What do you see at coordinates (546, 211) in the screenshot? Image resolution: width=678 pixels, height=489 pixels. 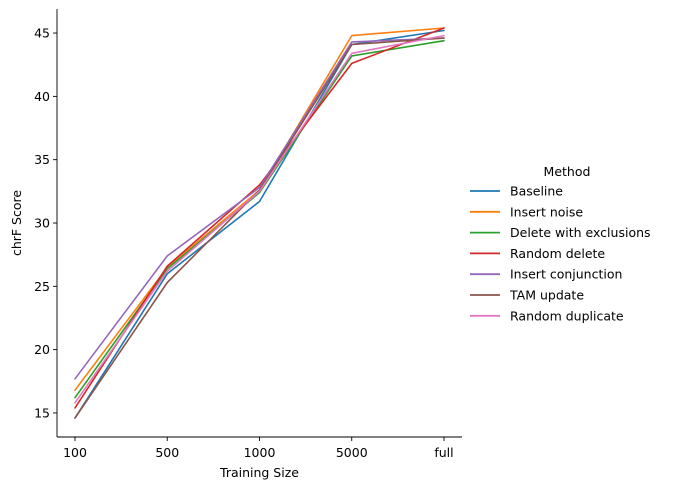 I see `legend-label-insert-noise: Insert noise` at bounding box center [546, 211].